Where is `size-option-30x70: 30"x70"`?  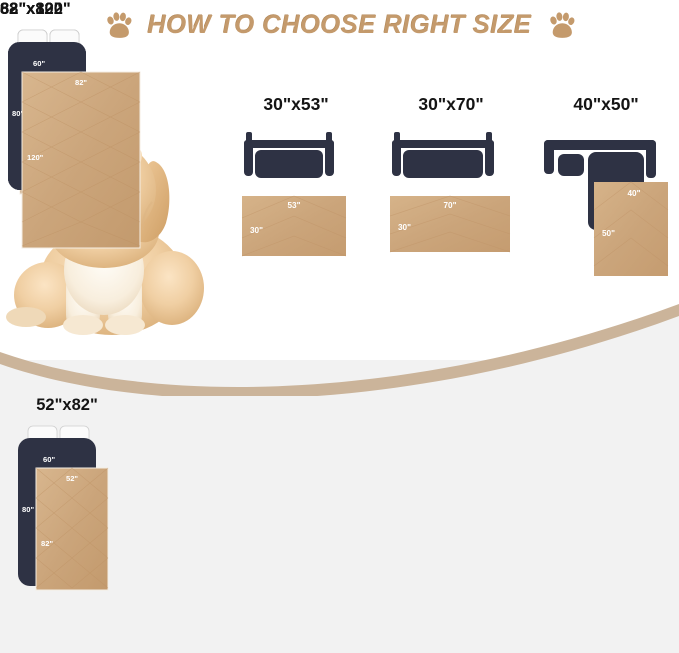
size-option-30x70: 30"x70" is located at coordinates (451, 184).